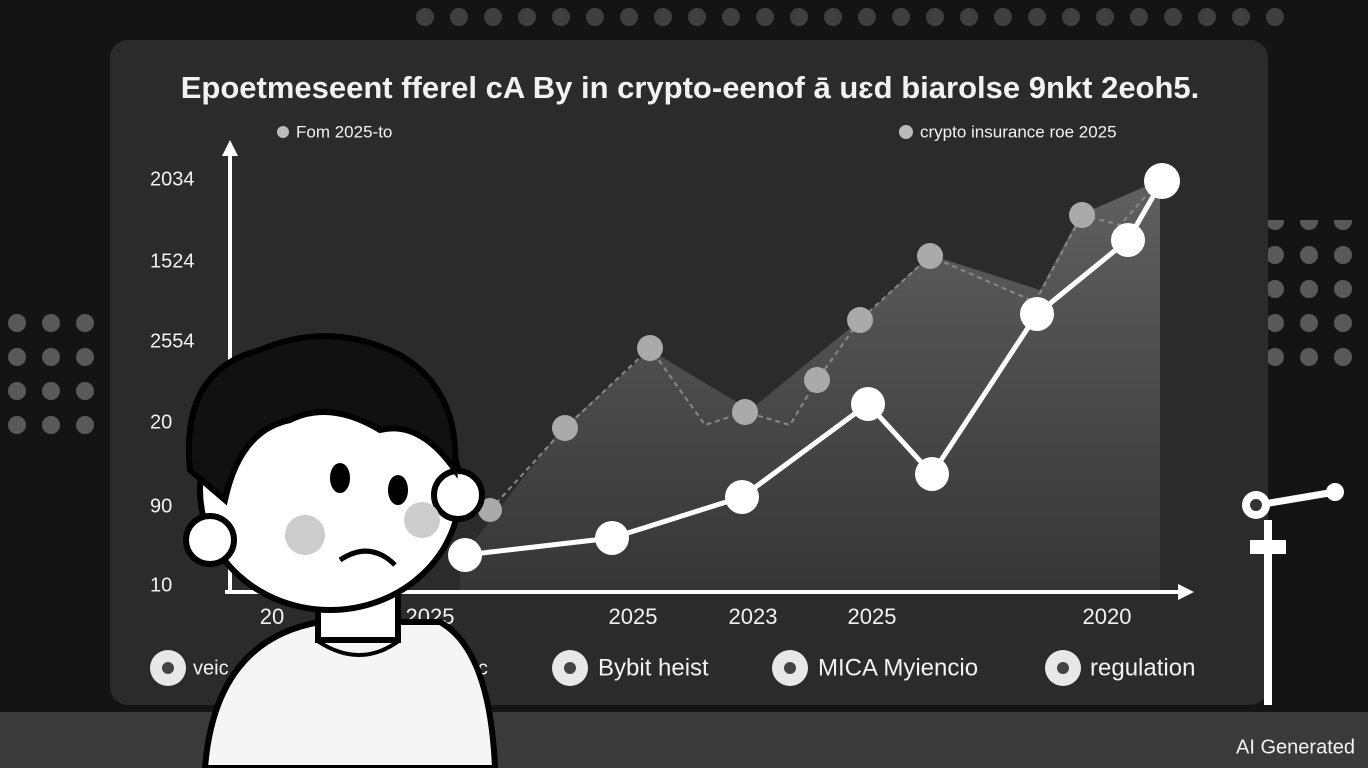 This screenshot has width=1368, height=768. I want to click on tag-label: veic, so click(211, 668).